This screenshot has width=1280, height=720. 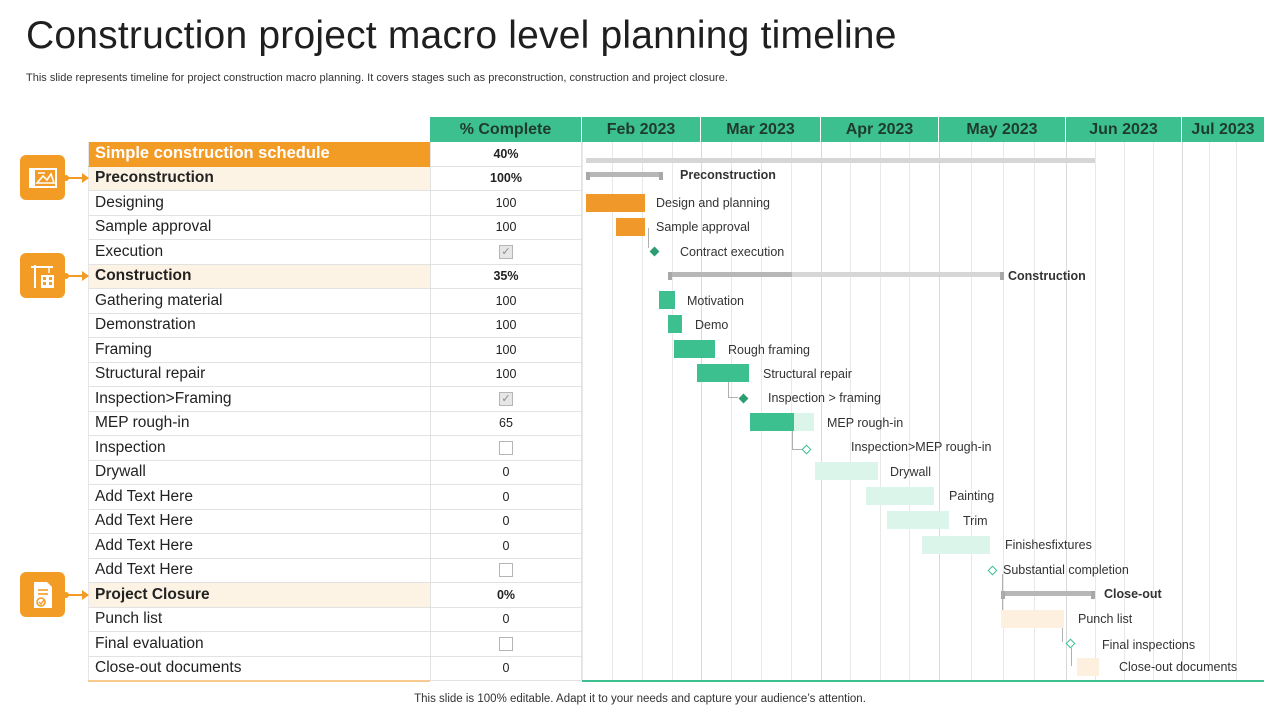 What do you see at coordinates (1178, 667) in the screenshot?
I see `gantt-label: Close-out documents` at bounding box center [1178, 667].